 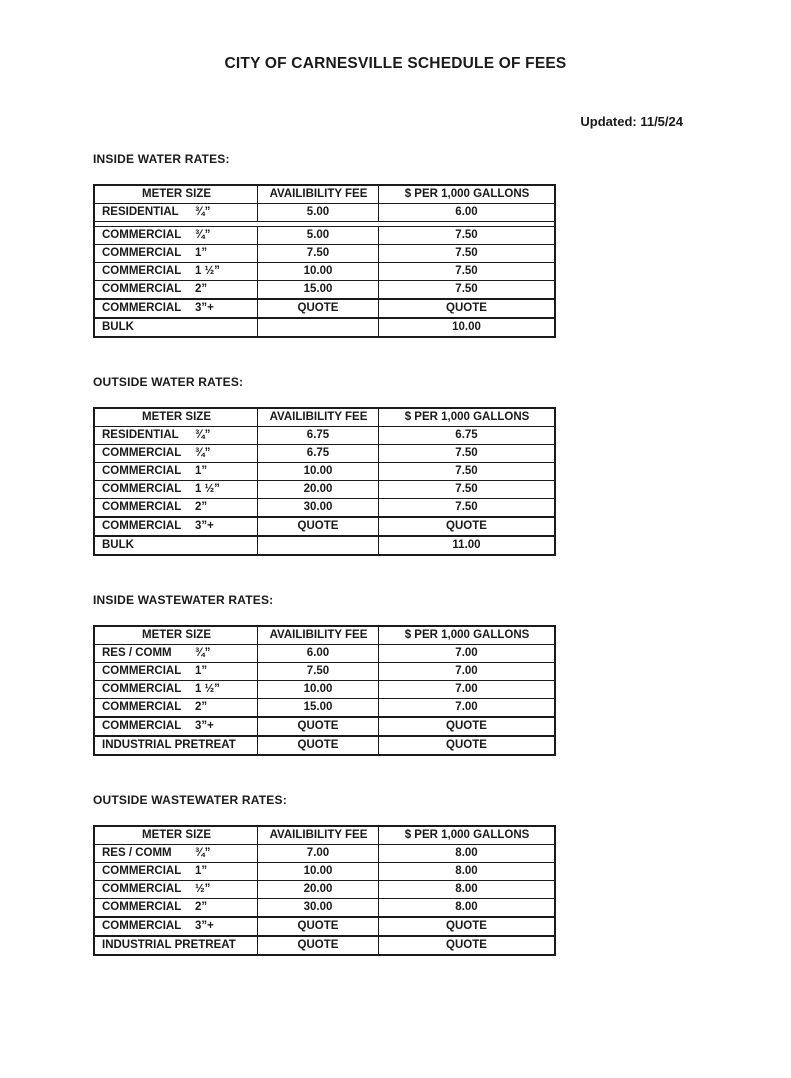 What do you see at coordinates (324, 235) in the screenshot?
I see `table-row: COMMERCIAL ¾” 5.00 7.50` at bounding box center [324, 235].